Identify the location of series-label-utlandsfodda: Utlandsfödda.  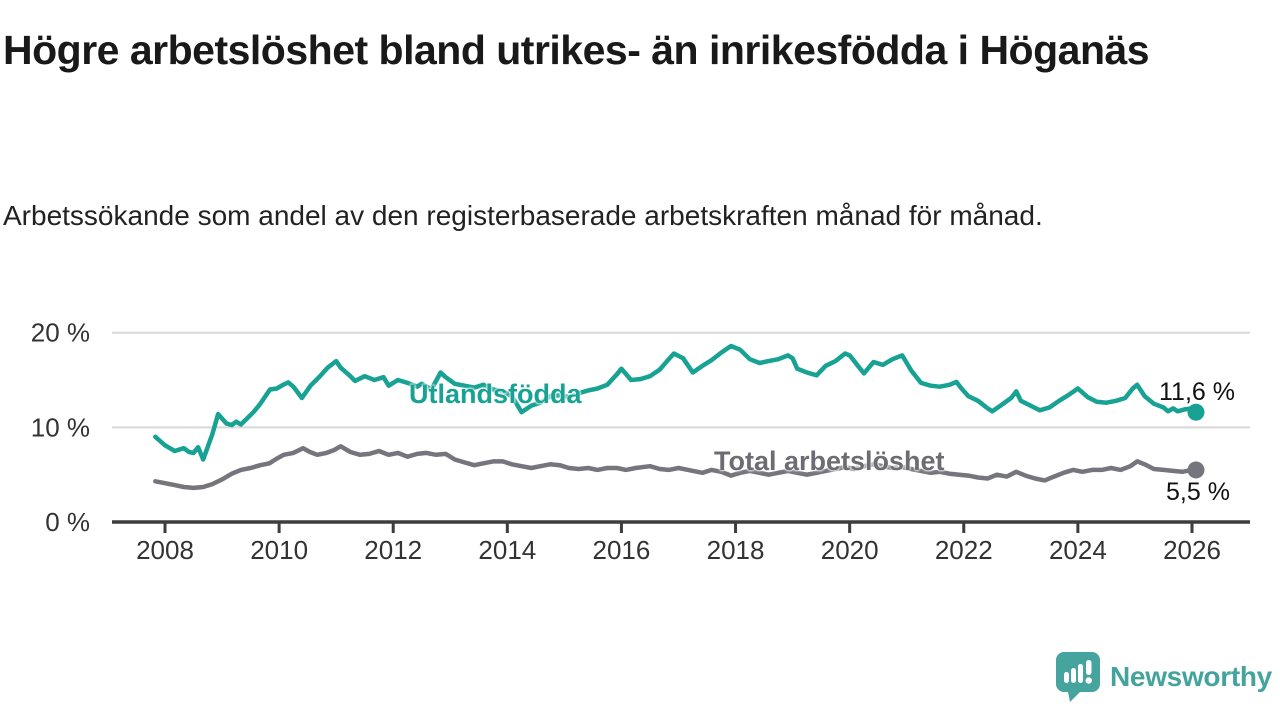
(495, 394).